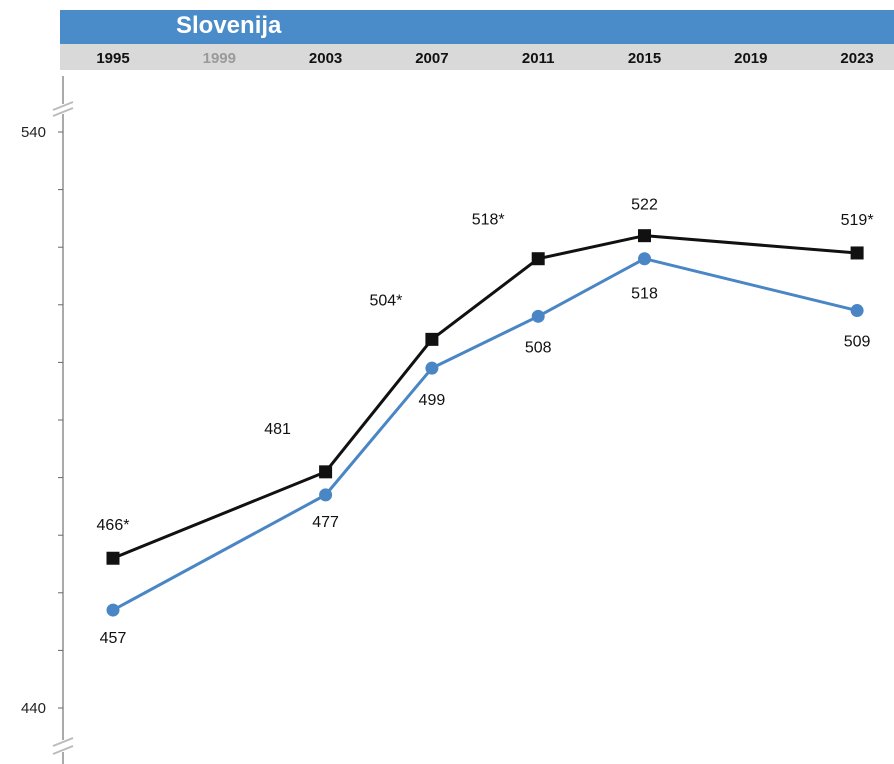 The height and width of the screenshot is (764, 894). I want to click on x-tick-label: 1999, so click(219, 58).